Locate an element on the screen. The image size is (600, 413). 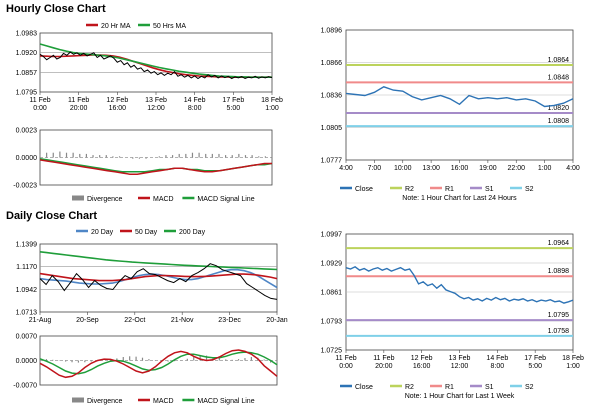
x-tick-label: 21-Aug is located at coordinates (40, 320).